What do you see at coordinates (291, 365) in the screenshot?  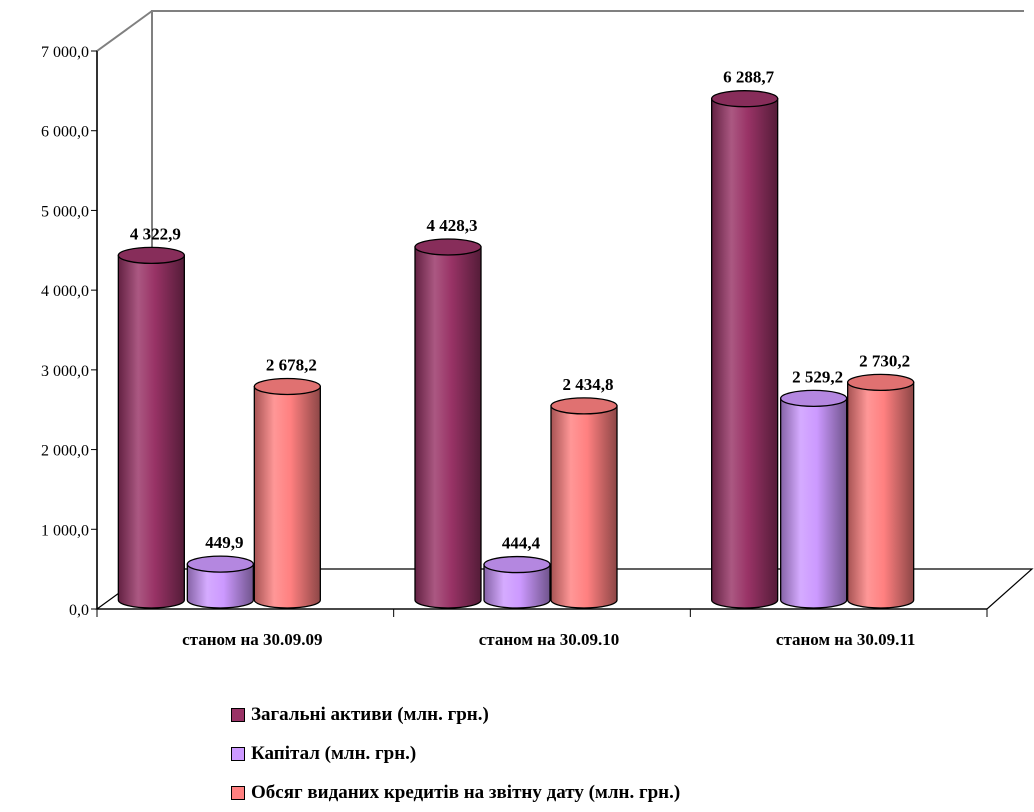 I see `data-label: 2 678,2` at bounding box center [291, 365].